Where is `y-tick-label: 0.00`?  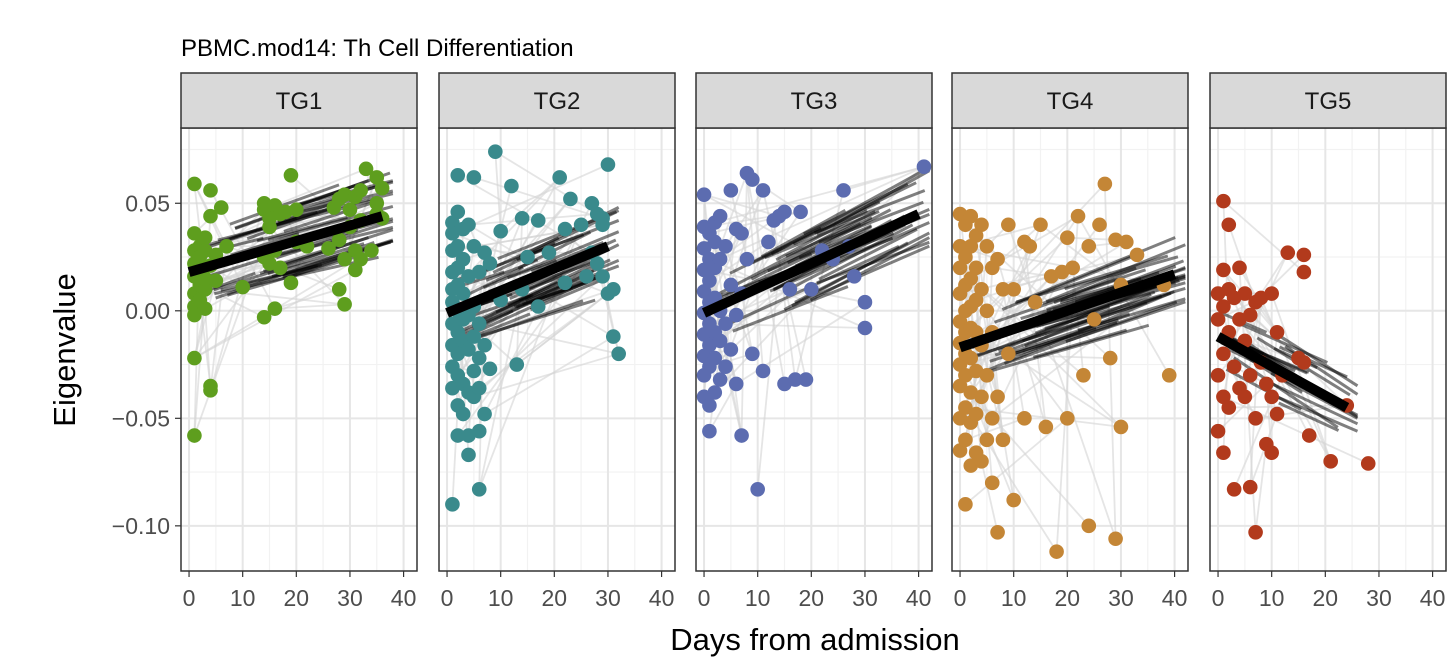 y-tick-label: 0.00 is located at coordinates (147, 311).